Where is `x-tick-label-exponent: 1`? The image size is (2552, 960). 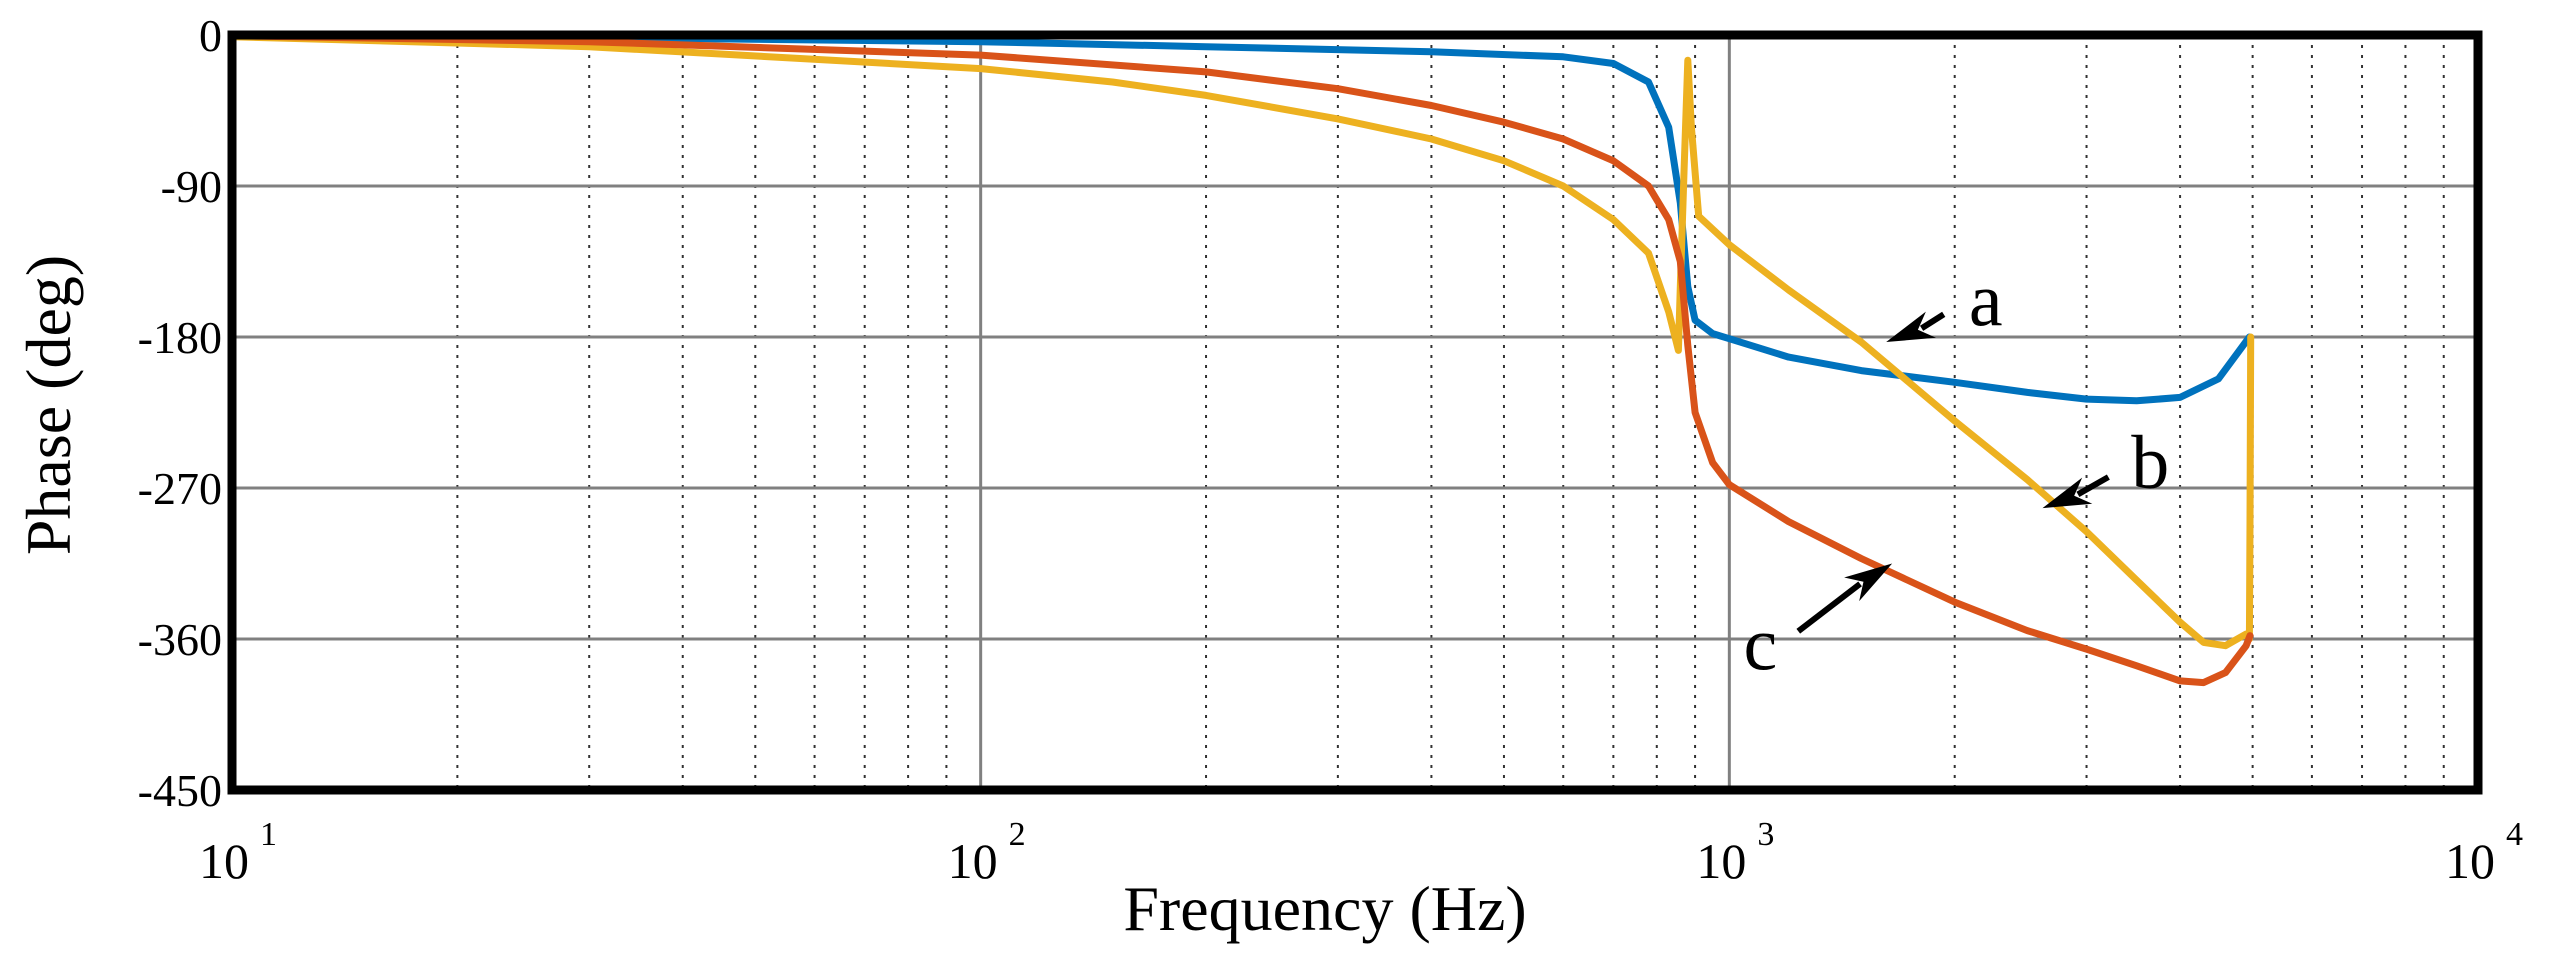
x-tick-label-exponent: 1 is located at coordinates (268, 834).